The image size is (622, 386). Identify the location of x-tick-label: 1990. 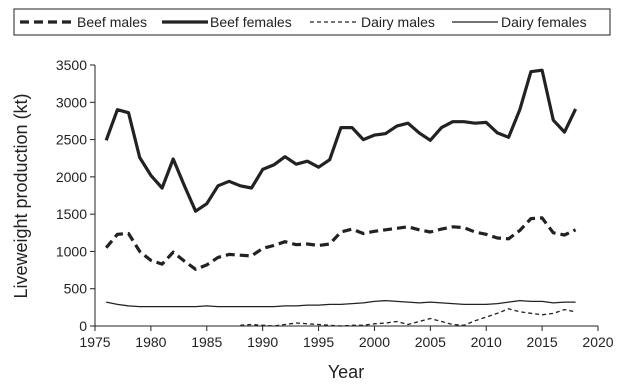
(262, 342).